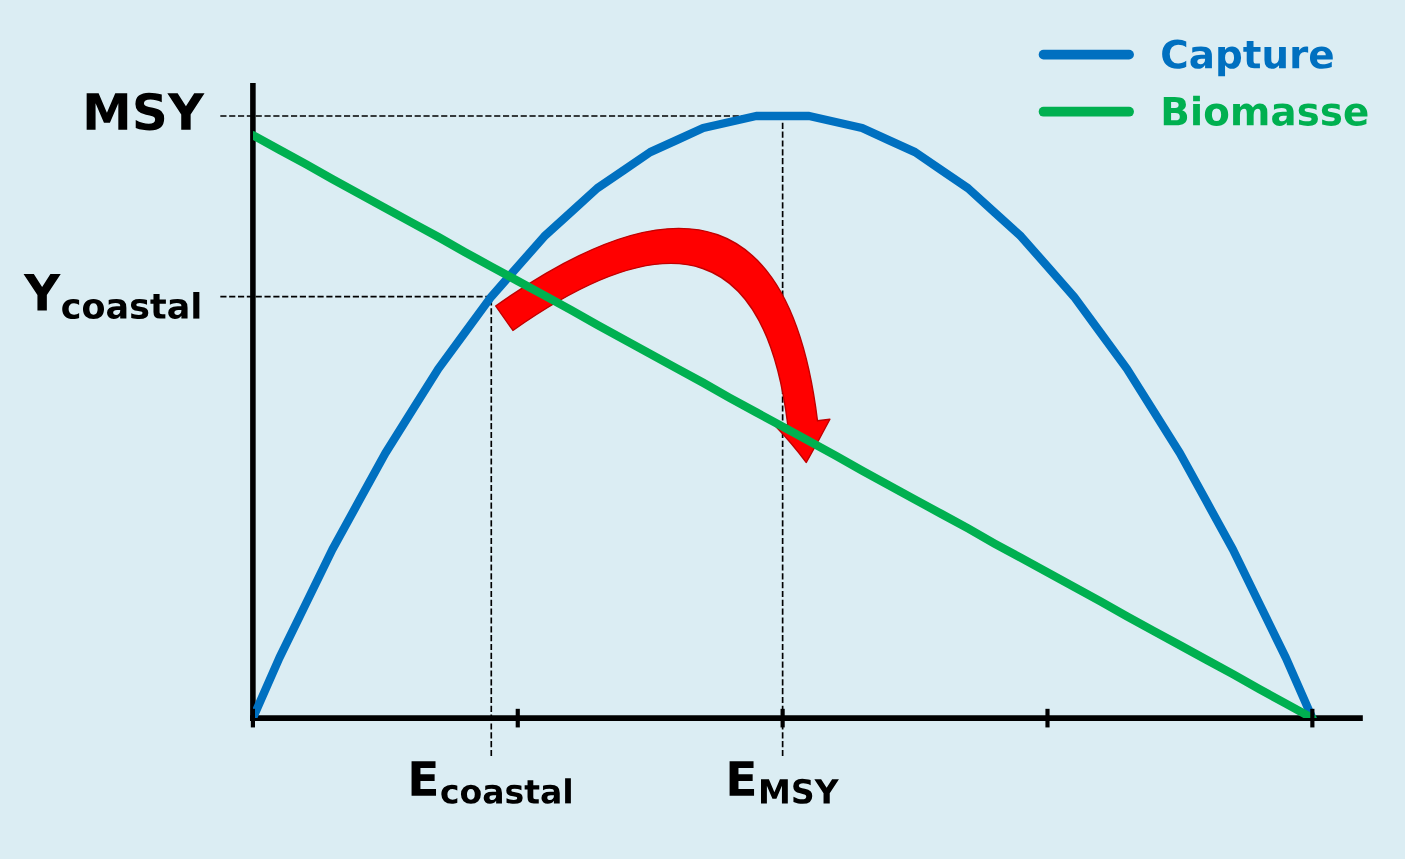 Image resolution: width=1405 pixels, height=859 pixels. I want to click on ref-line-label: MSY, so click(145, 111).